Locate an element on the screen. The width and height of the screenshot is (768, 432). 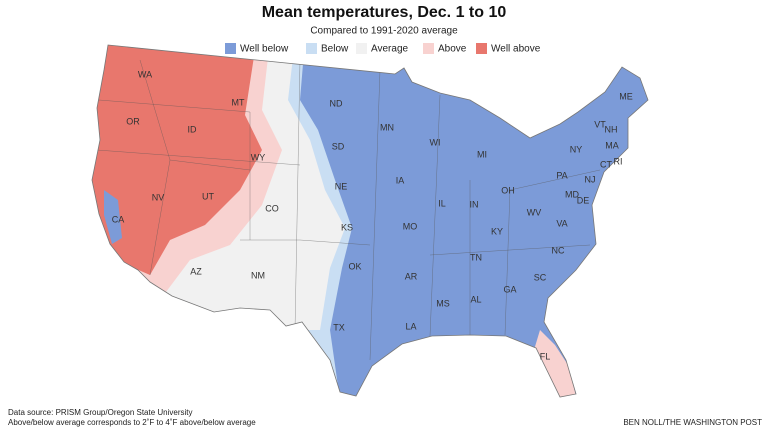
state-label: MI is located at coordinates (482, 154).